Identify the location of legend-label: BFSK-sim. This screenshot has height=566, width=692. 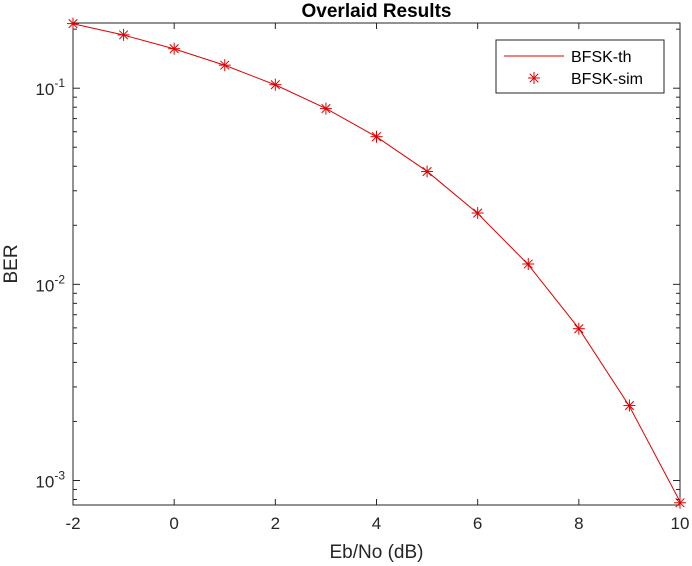
(607, 79).